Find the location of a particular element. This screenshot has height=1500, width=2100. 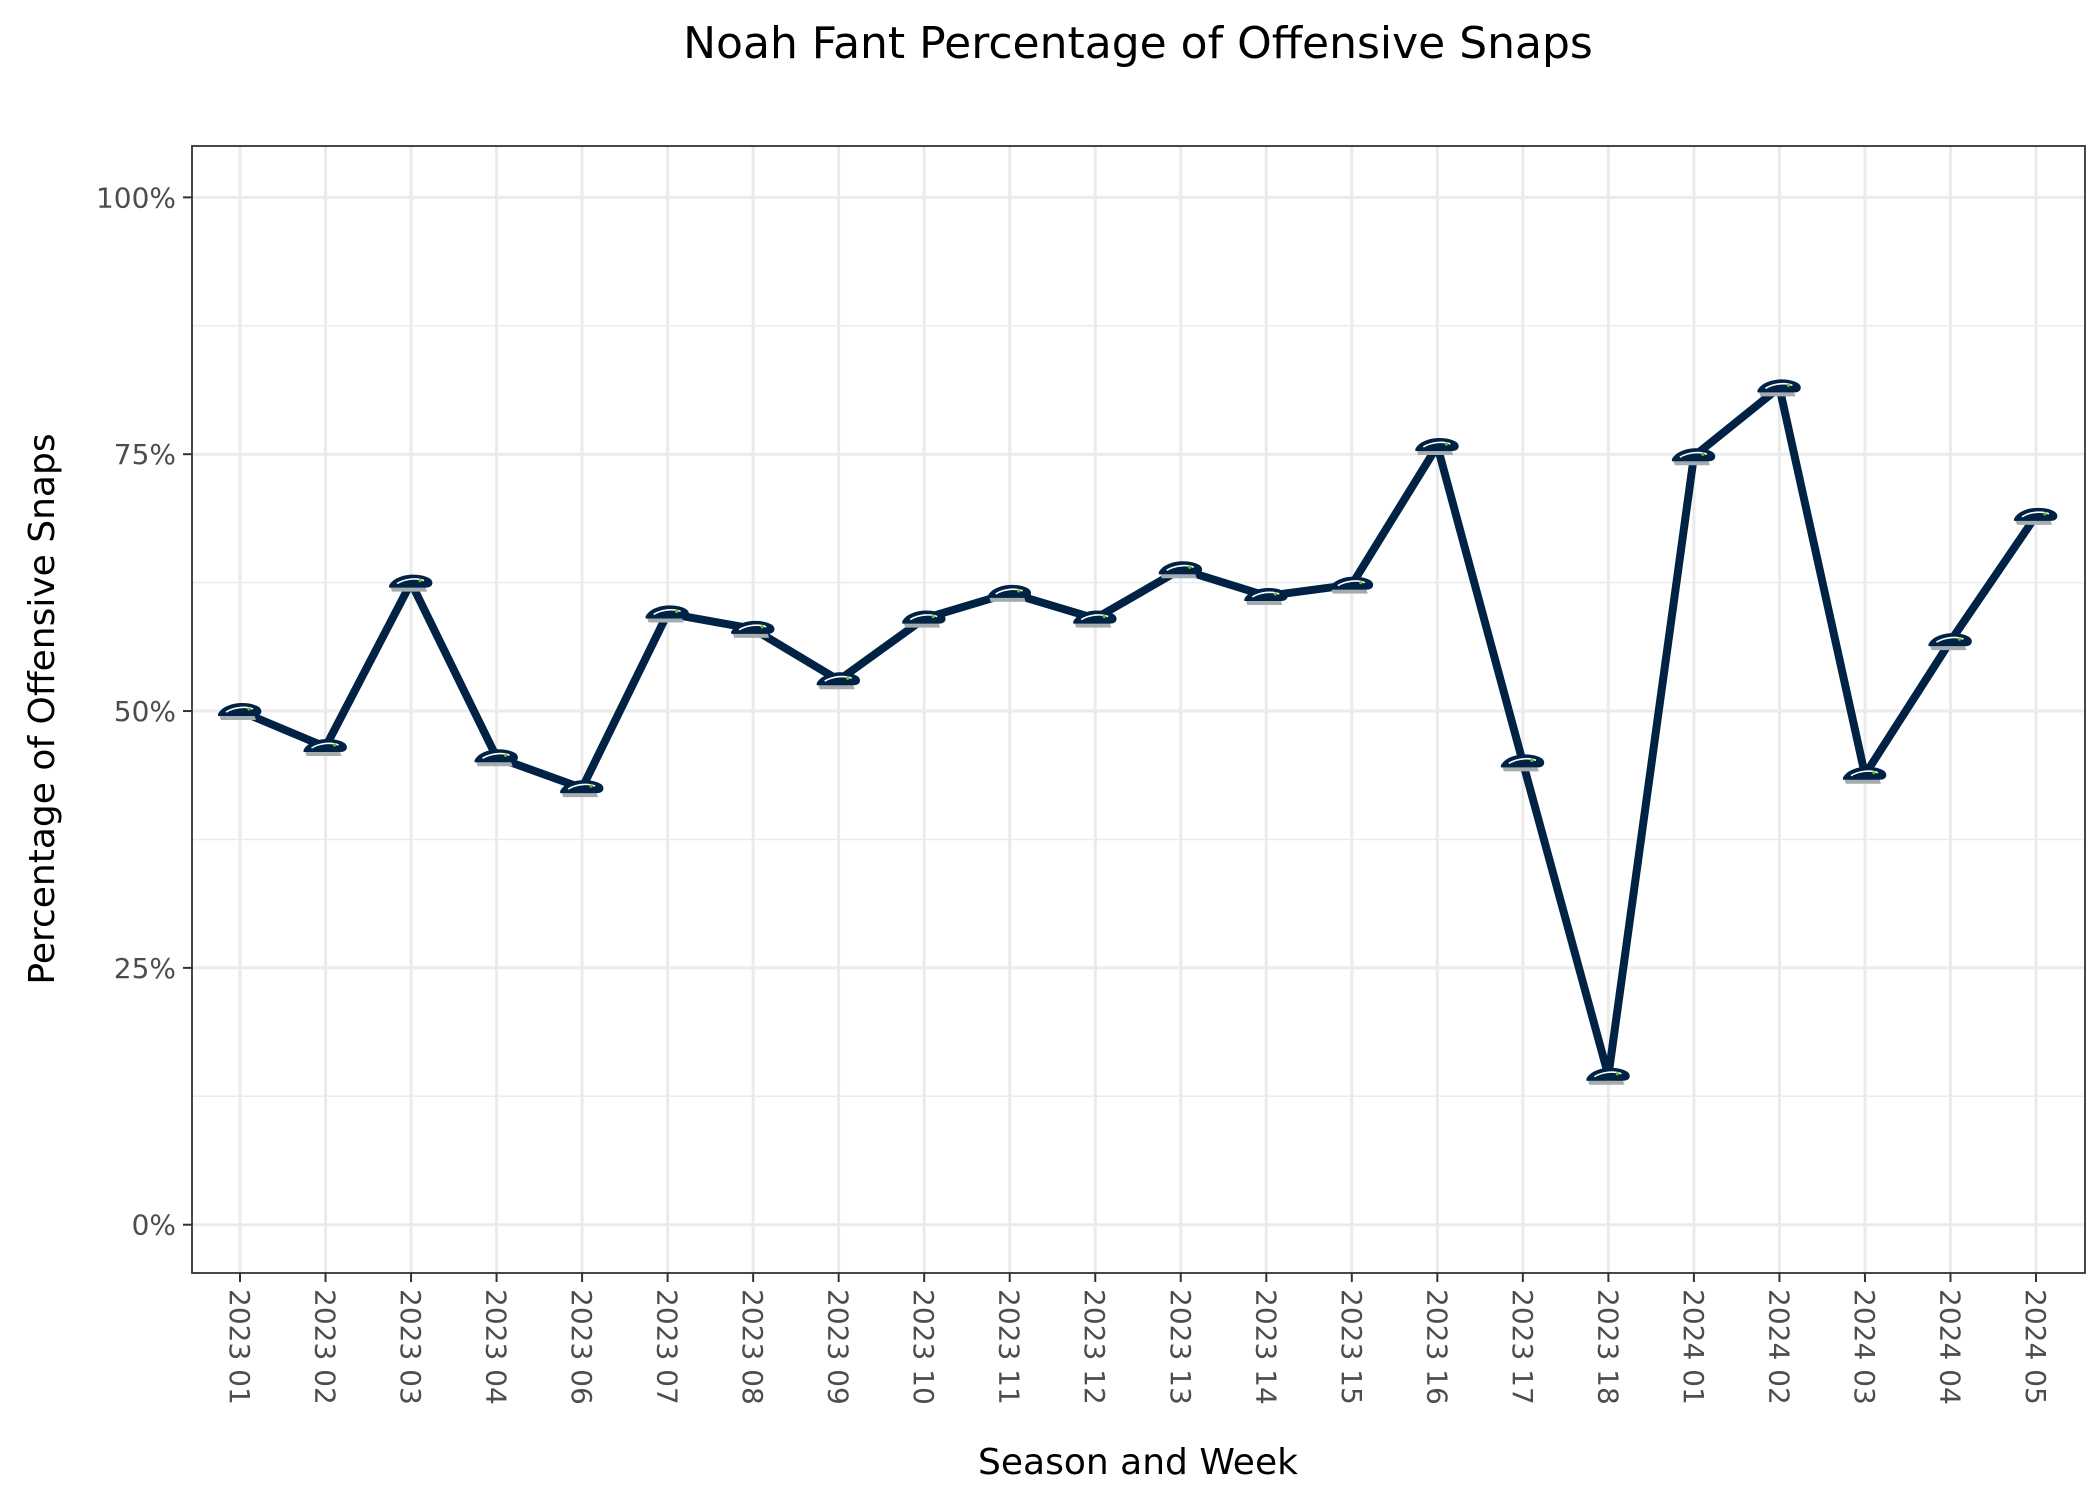

x-tick-label: 2023 09 is located at coordinates (838, 1347).